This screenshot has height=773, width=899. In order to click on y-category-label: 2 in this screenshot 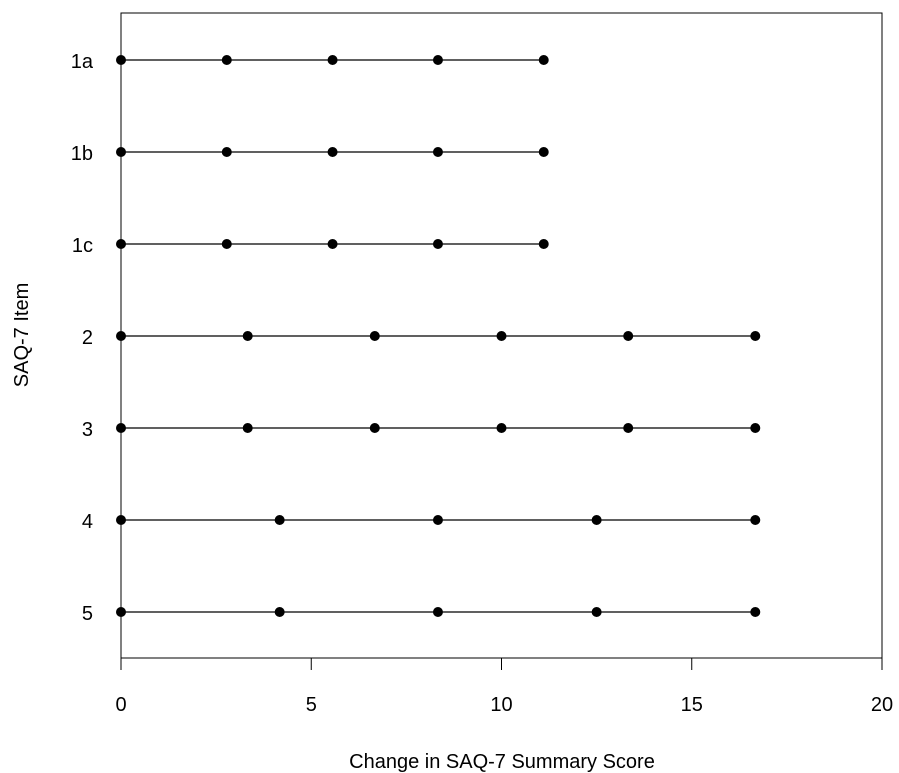, I will do `click(87, 338)`.